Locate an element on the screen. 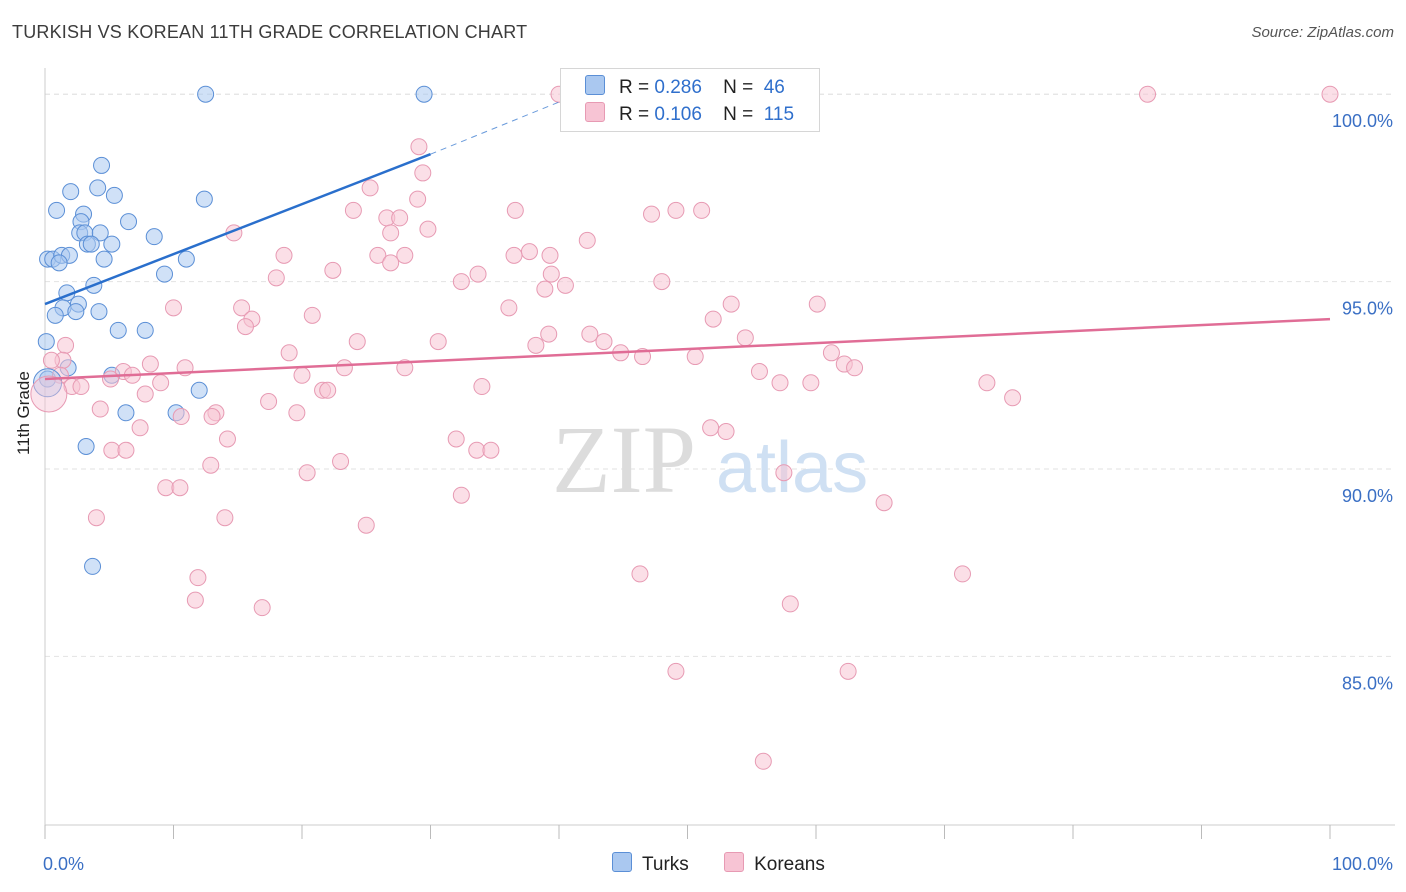 This screenshot has height=892, width=1406. legend-item-koreans: Koreans is located at coordinates (774, 864).